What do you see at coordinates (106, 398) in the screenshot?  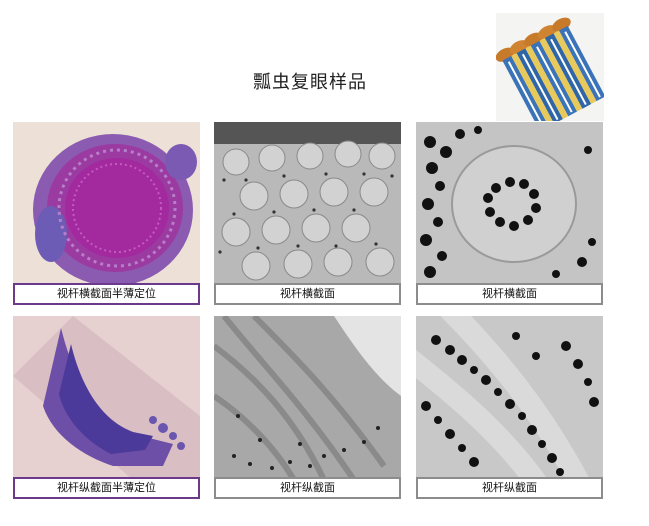 I see `longitudinal-semithin-image` at bounding box center [106, 398].